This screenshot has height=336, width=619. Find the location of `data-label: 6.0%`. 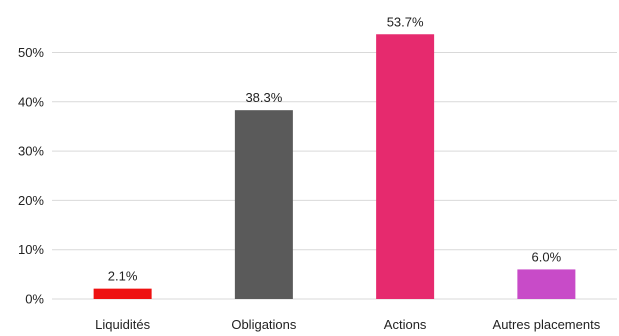

data-label: 6.0% is located at coordinates (547, 256).